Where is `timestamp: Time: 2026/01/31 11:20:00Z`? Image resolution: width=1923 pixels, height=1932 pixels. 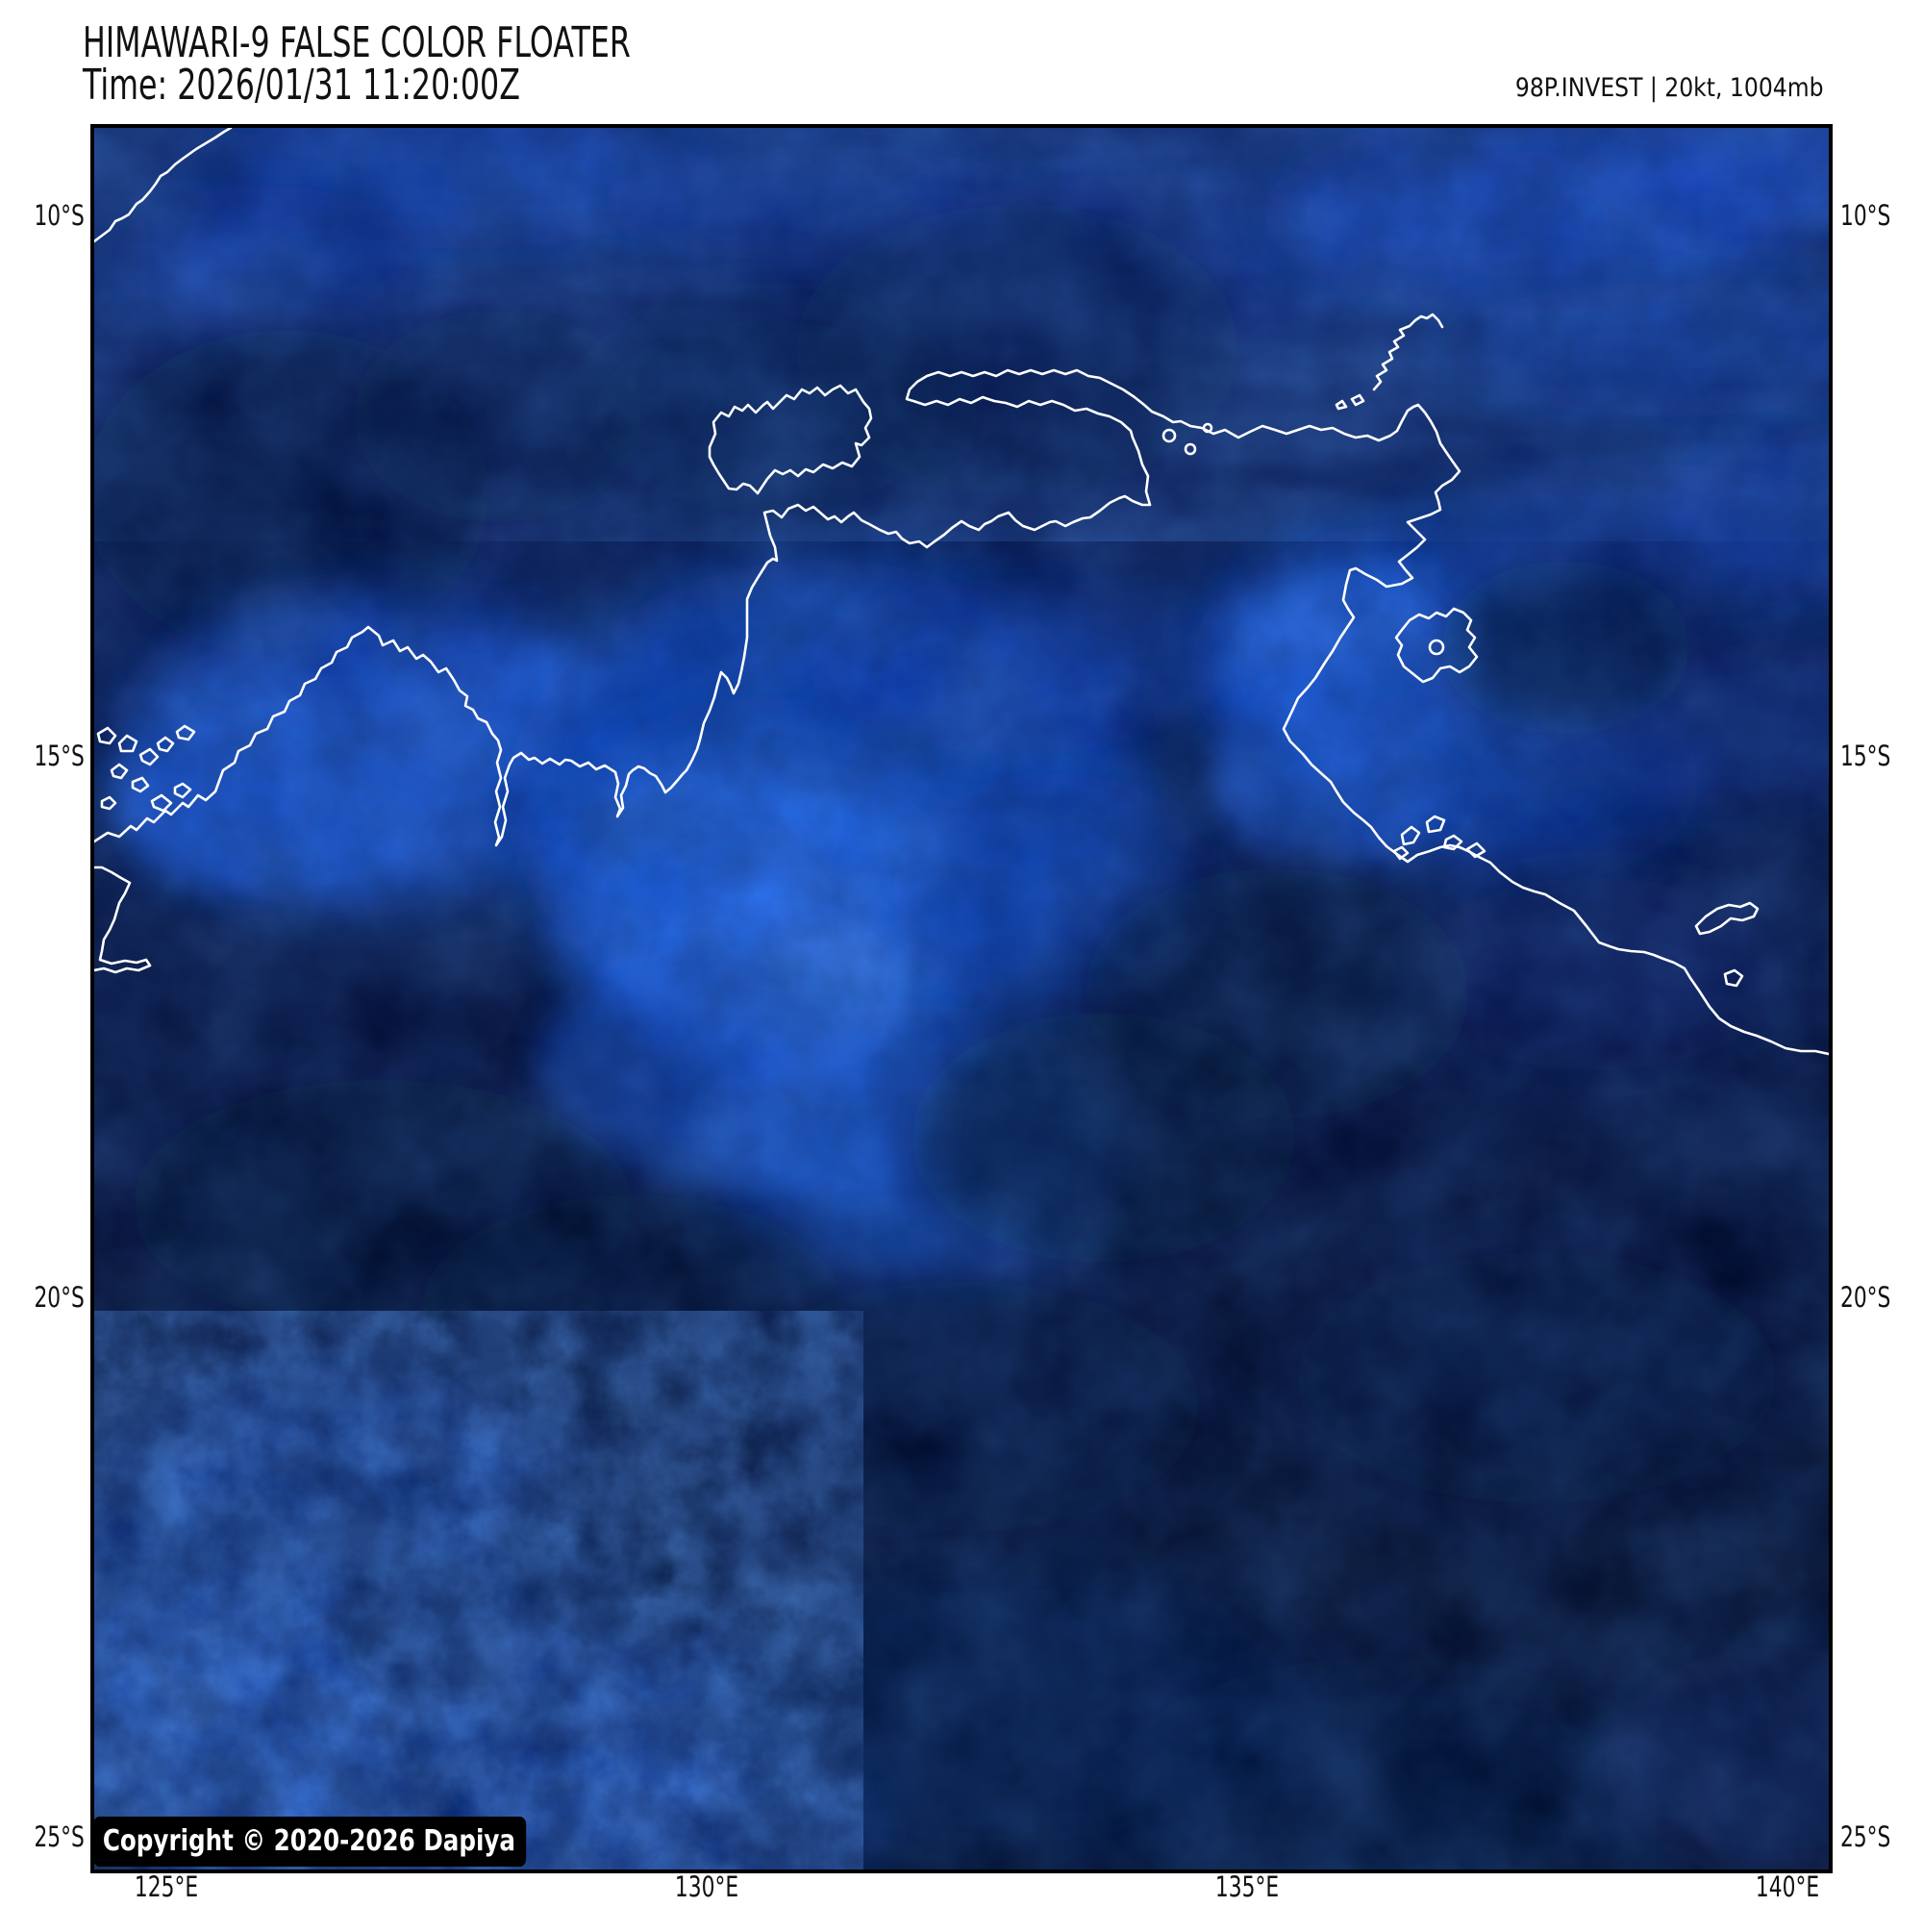
timestamp: Time: 2026/01/31 11:20:00Z is located at coordinates (301, 85).